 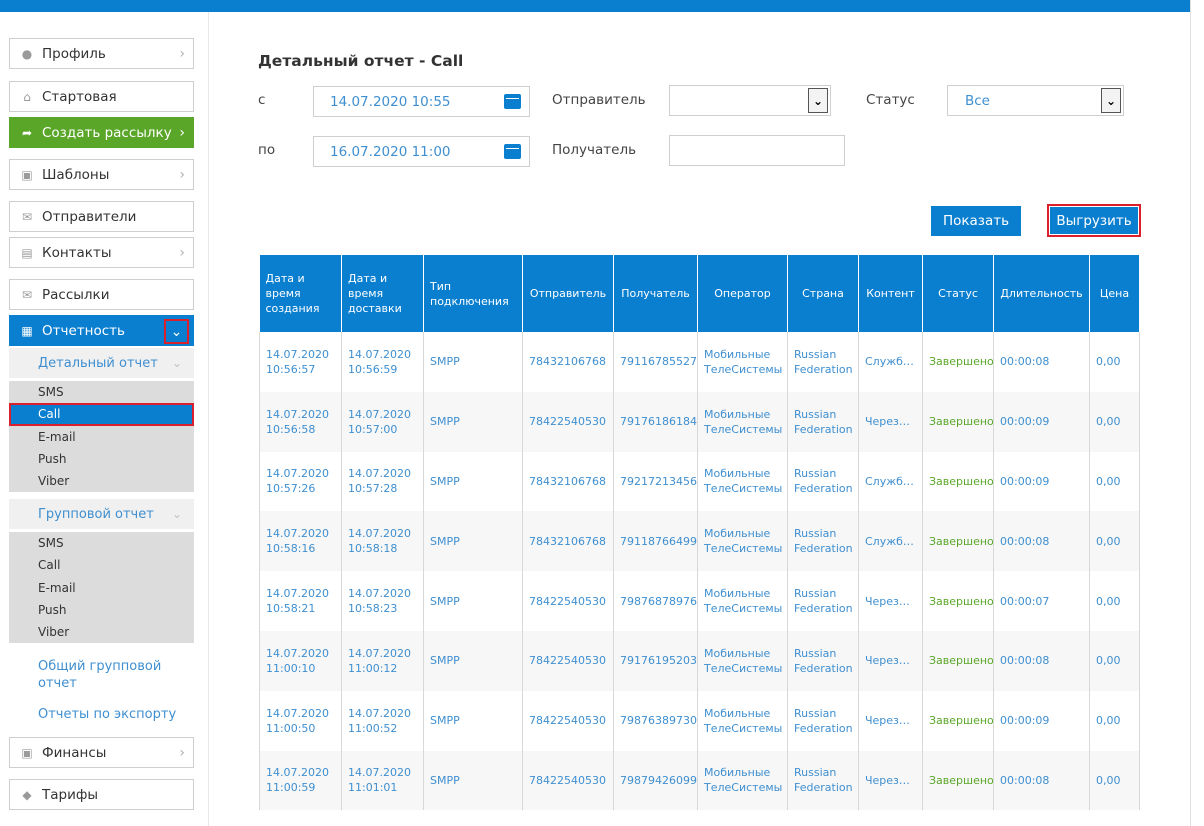 What do you see at coordinates (473, 293) in the screenshot?
I see `column-header-connection-type: Тип подключения` at bounding box center [473, 293].